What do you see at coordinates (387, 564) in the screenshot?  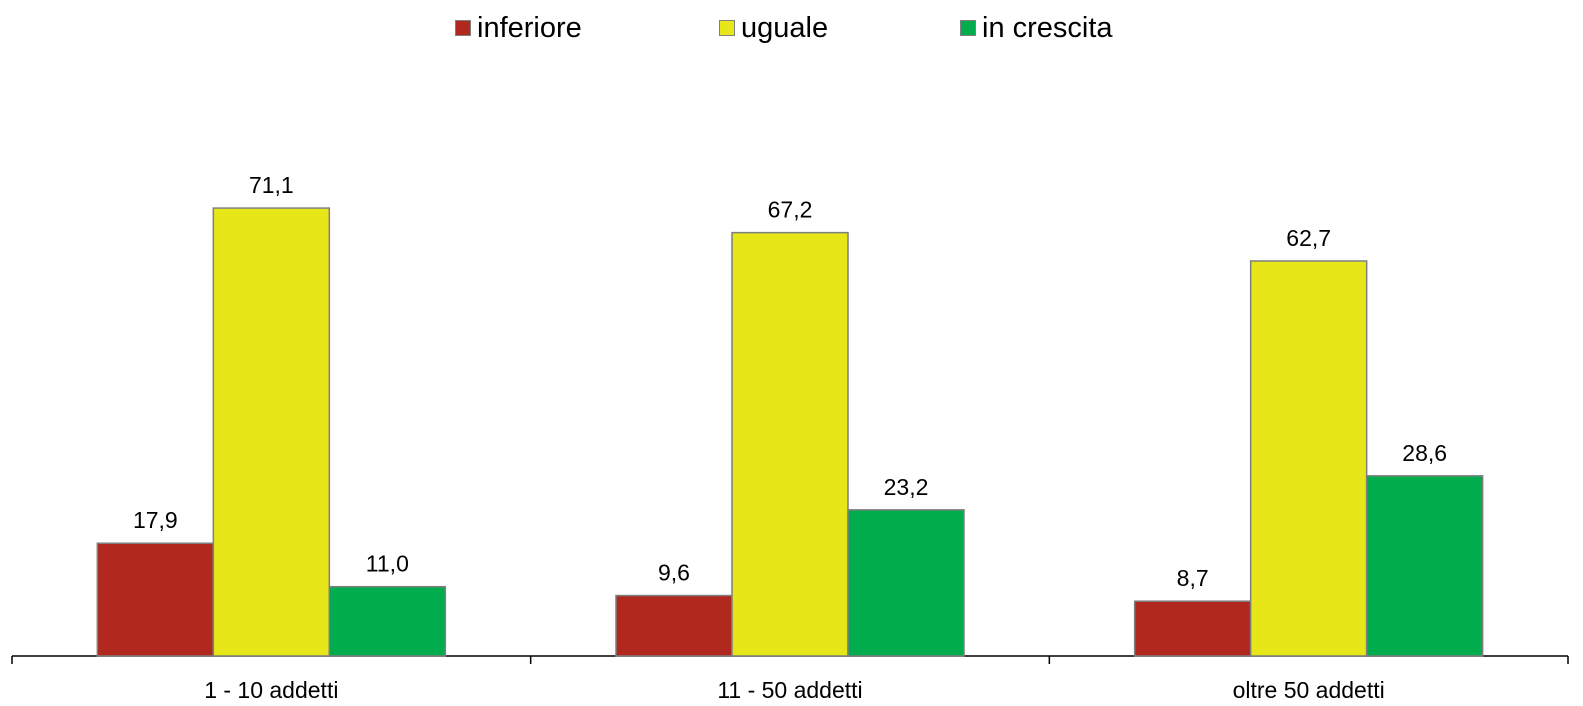 I see `data-label: 11,0` at bounding box center [387, 564].